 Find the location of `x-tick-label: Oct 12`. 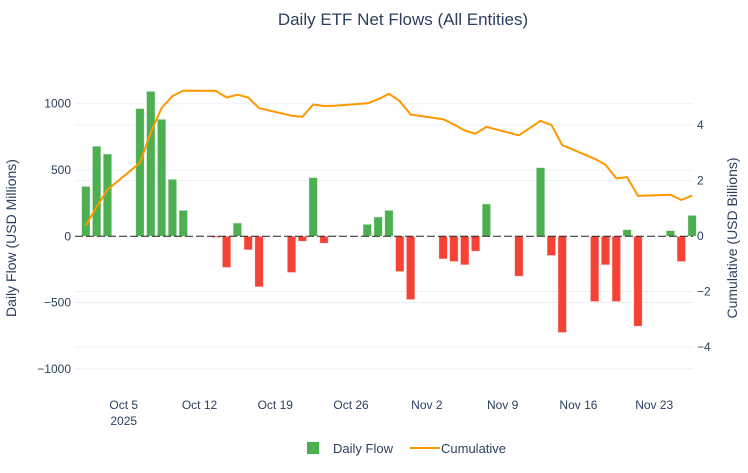

x-tick-label: Oct 12 is located at coordinates (200, 405).